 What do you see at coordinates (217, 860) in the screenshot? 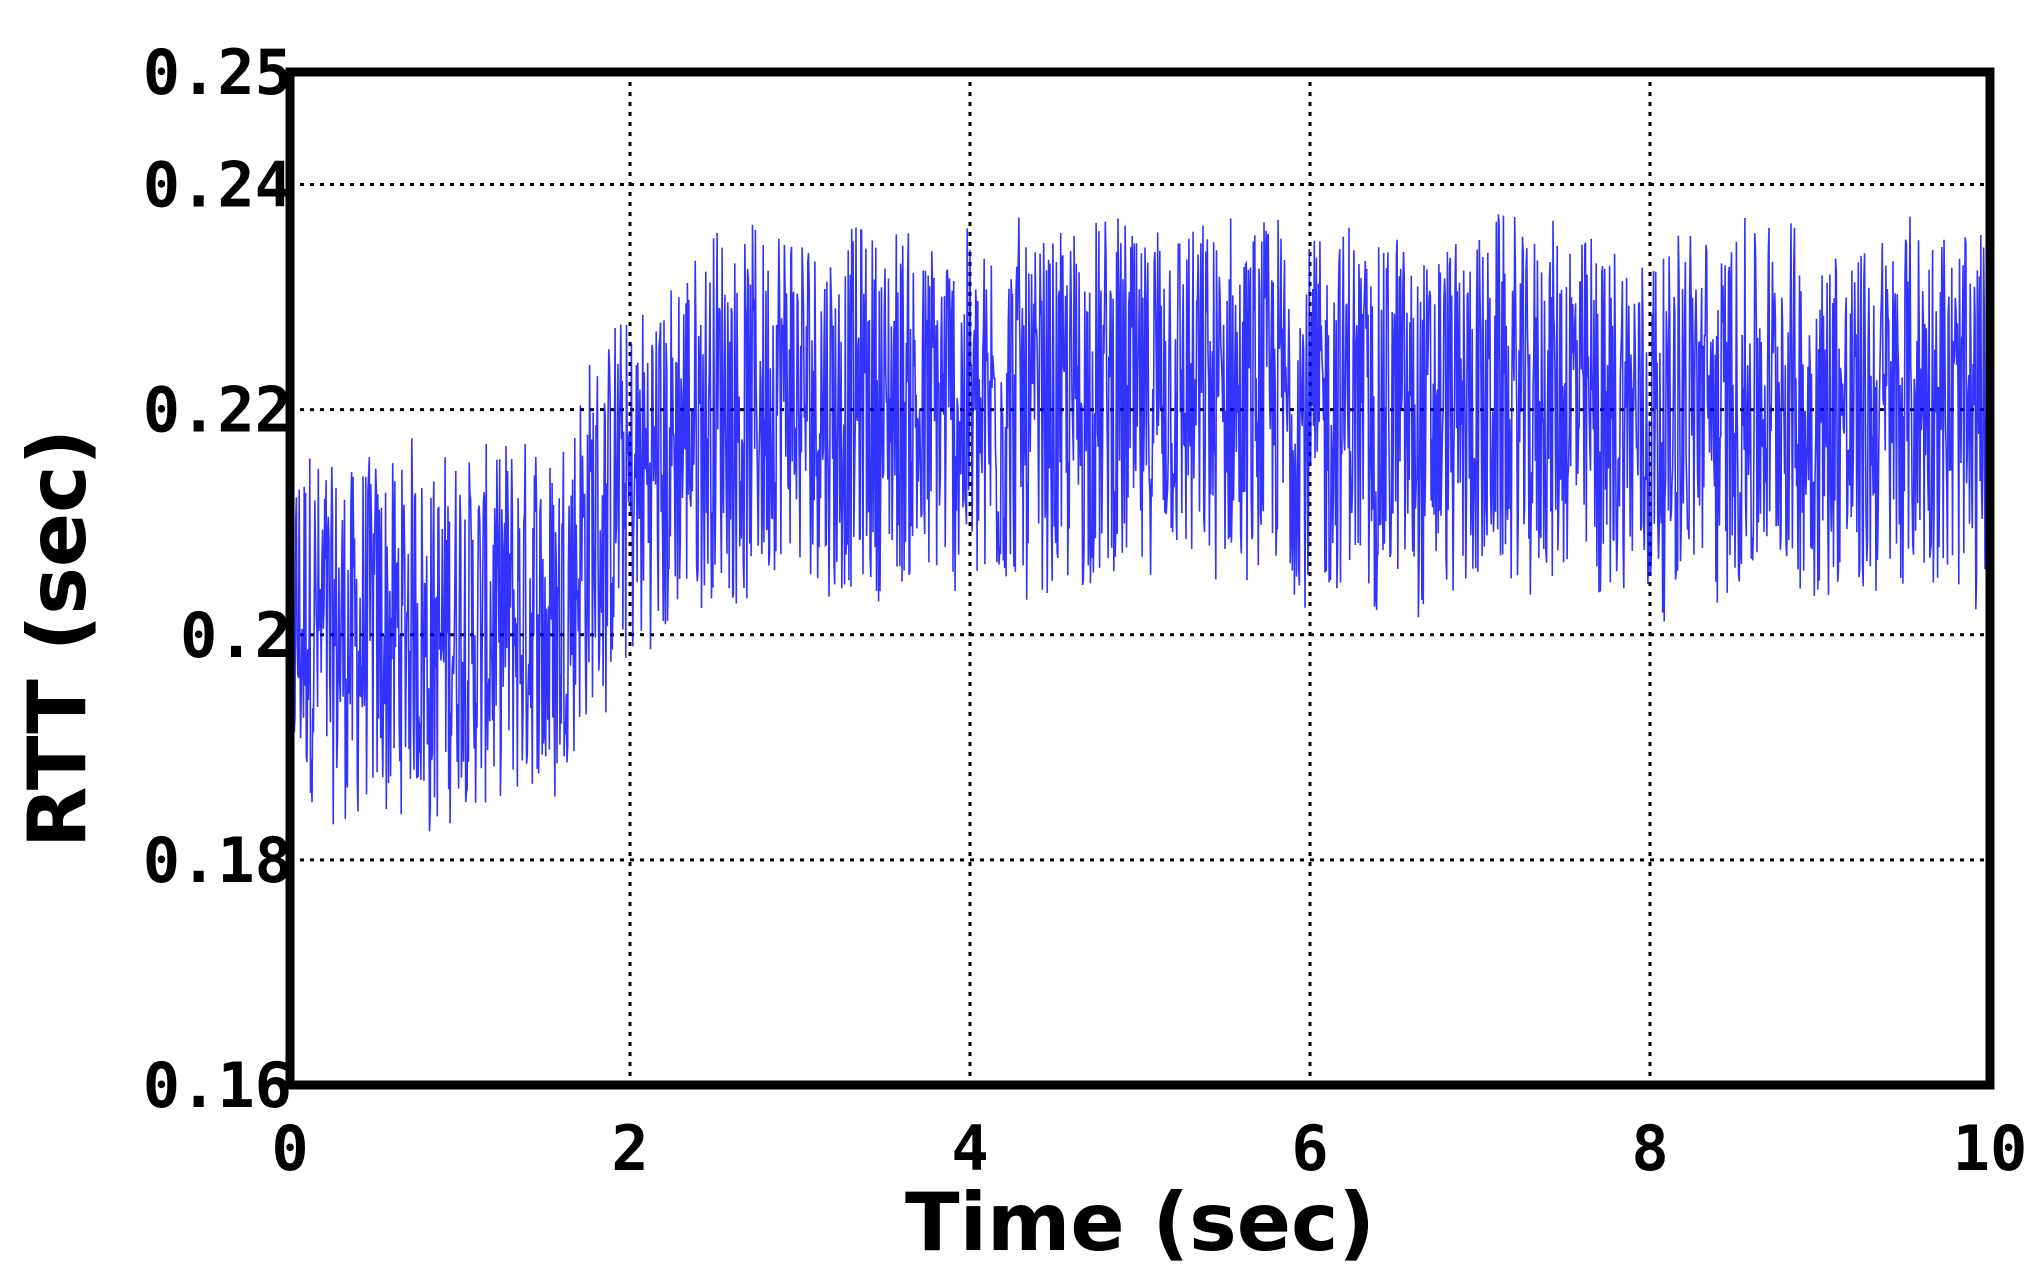
I see `y-tick-label: 0.18` at bounding box center [217, 860].